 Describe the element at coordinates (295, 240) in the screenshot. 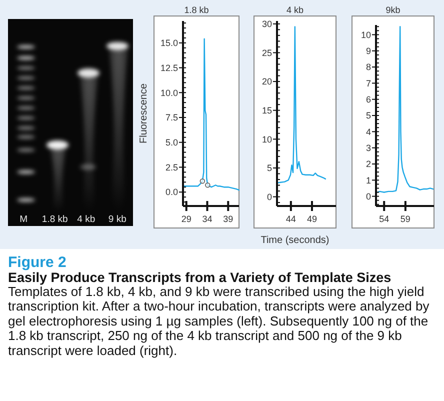

I see `x-axis-title: Time (seconds)` at that location.